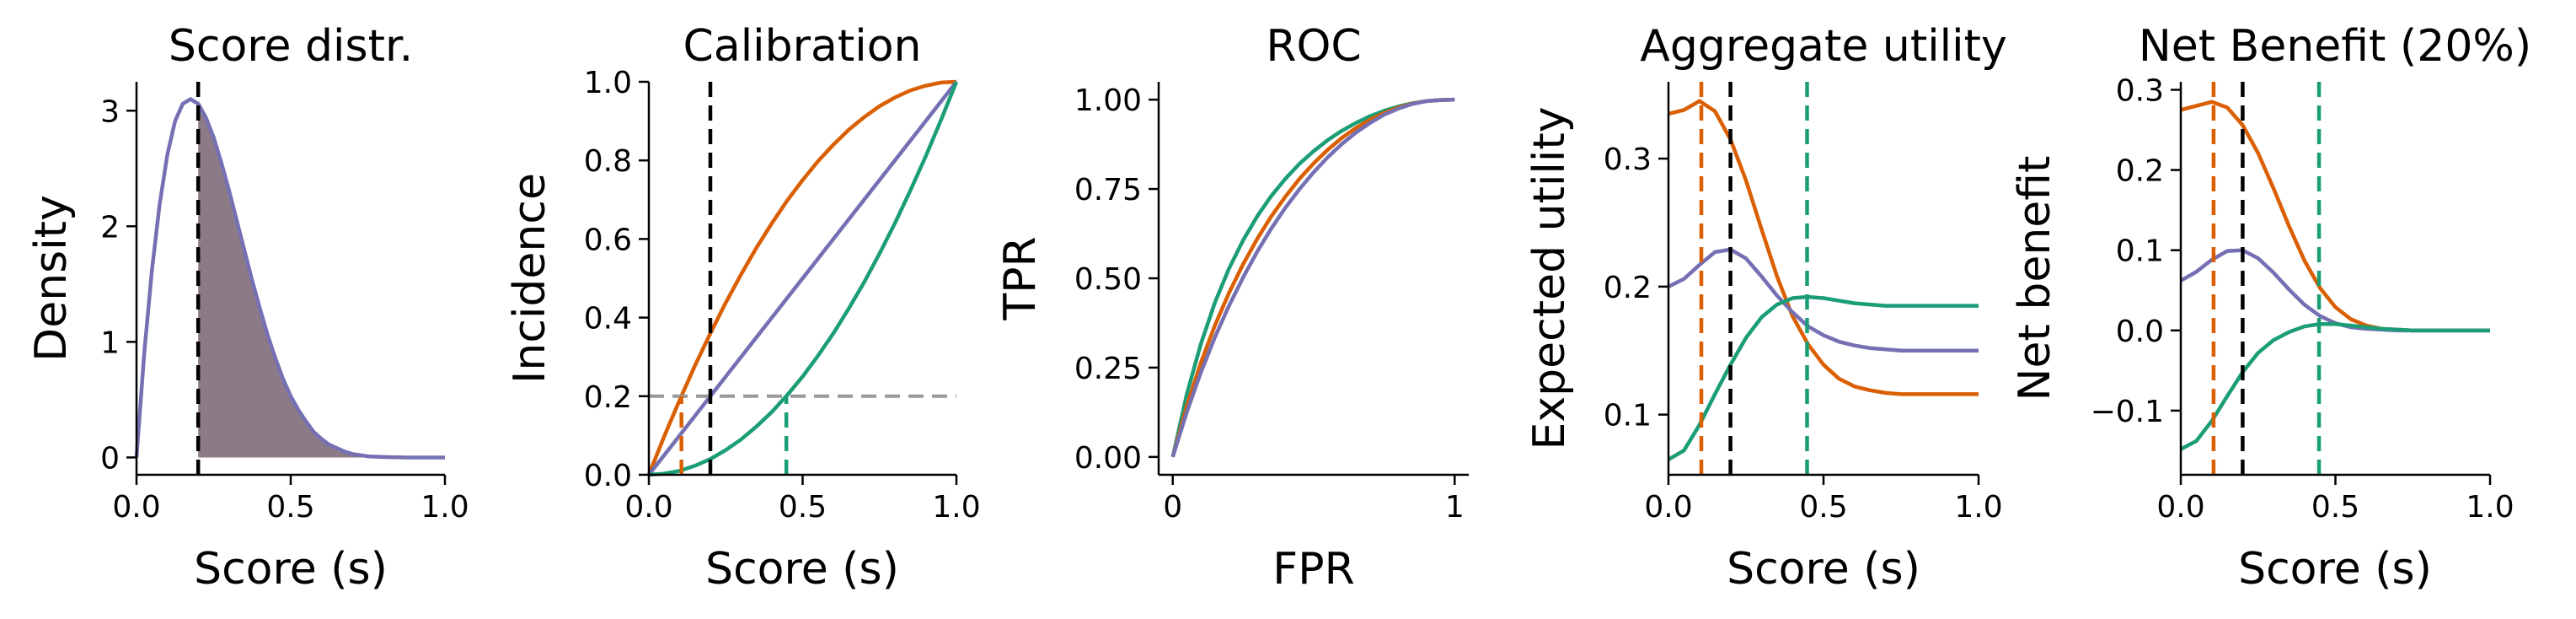 The height and width of the screenshot is (619, 2576). I want to click on y-tick-label: 2, so click(110, 227).